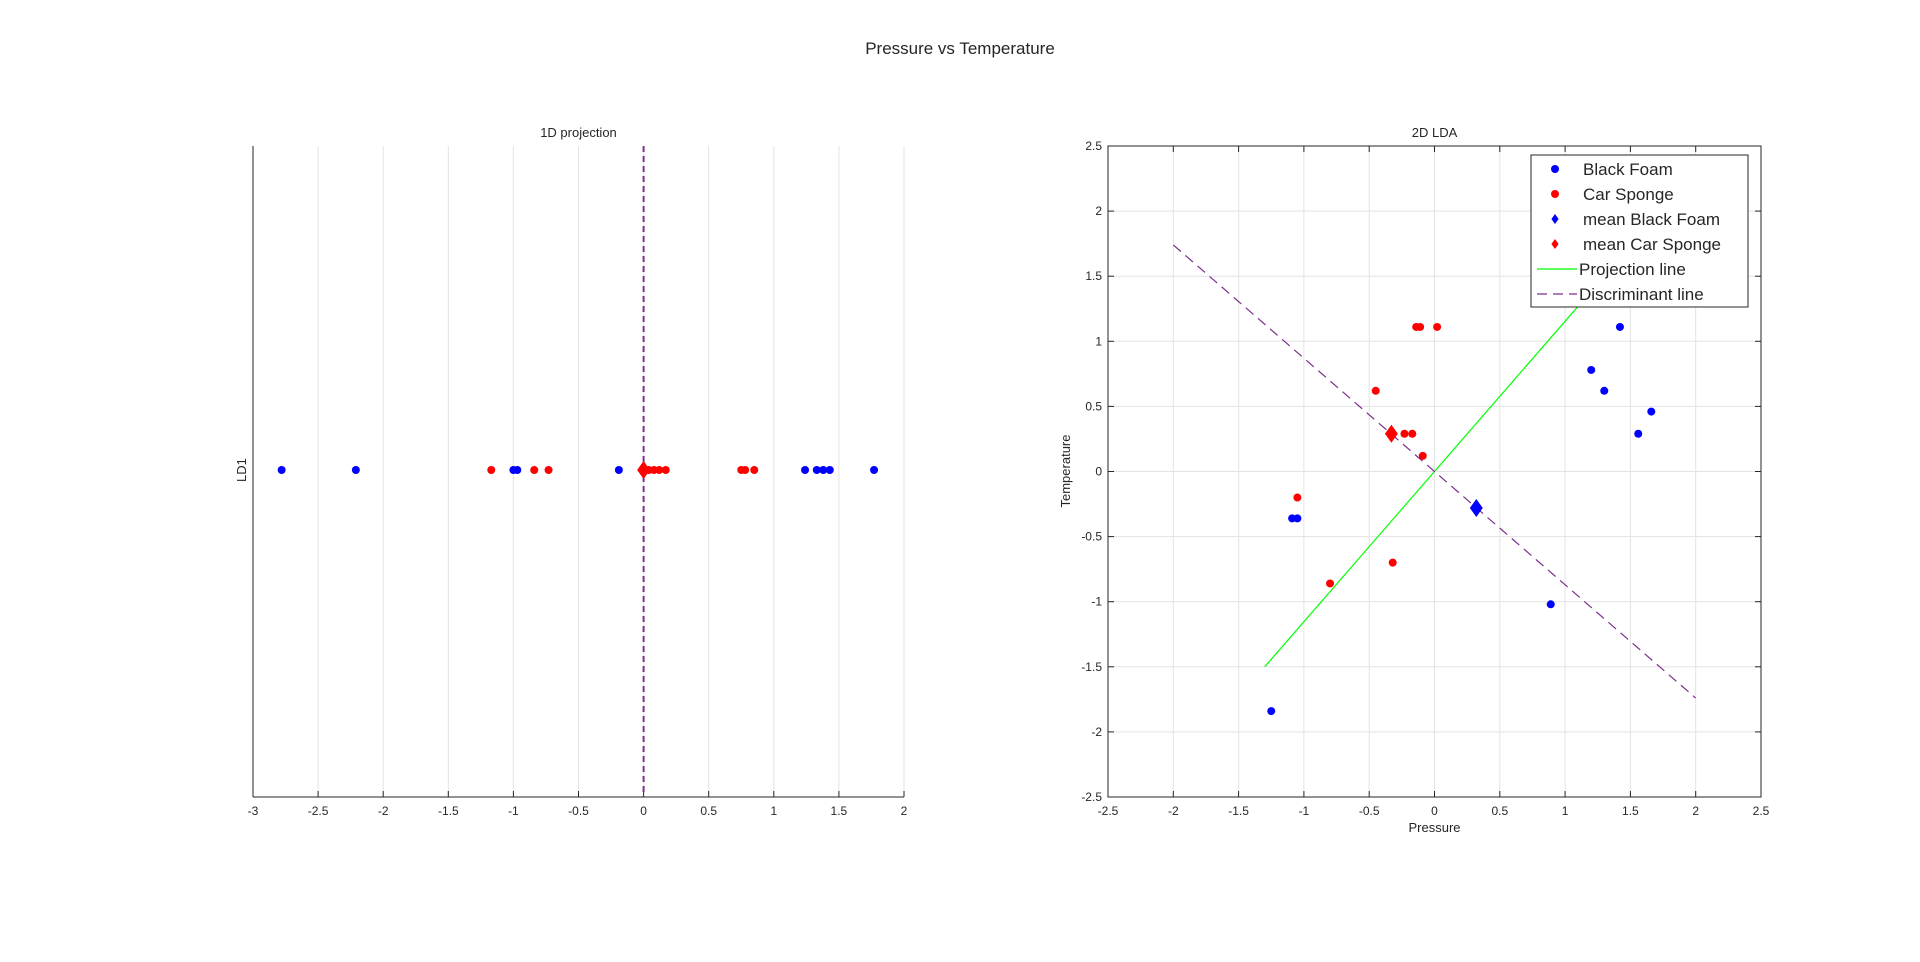 The height and width of the screenshot is (962, 1920). I want to click on figure-title: Pressure vs Temperature, so click(960, 48).